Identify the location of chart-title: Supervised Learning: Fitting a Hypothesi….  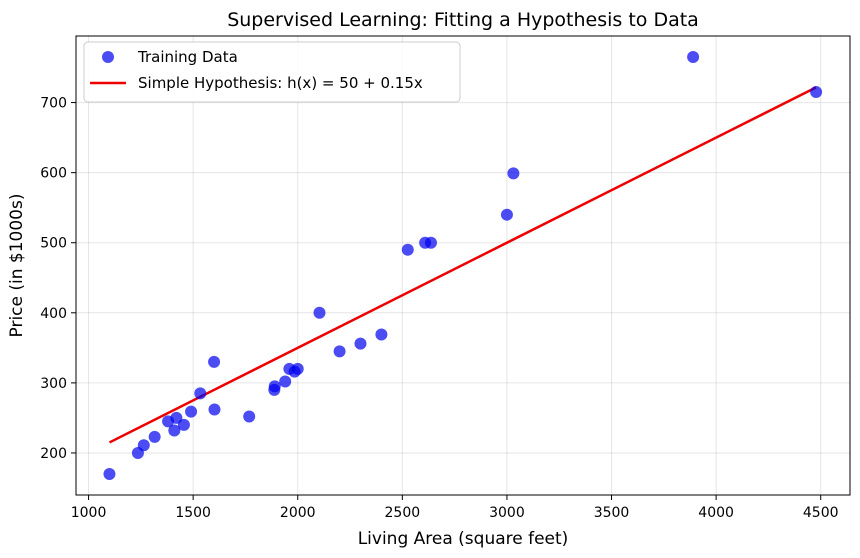
(463, 20).